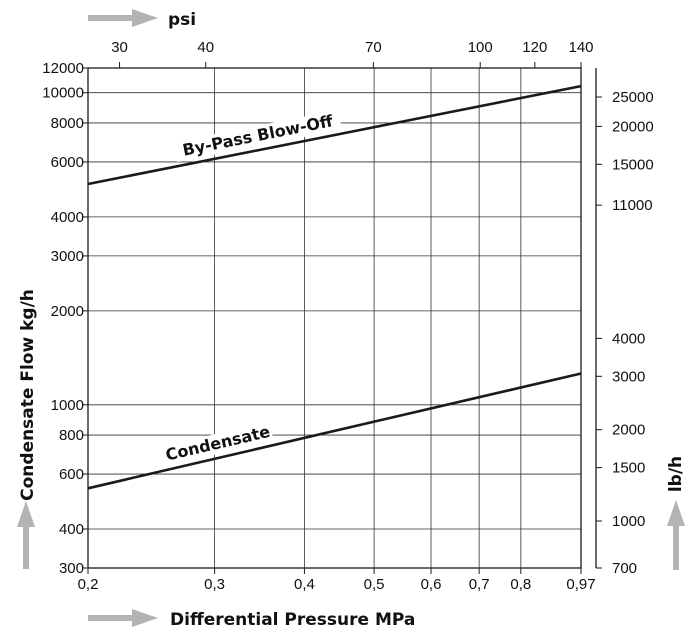 This screenshot has width=700, height=643. Describe the element at coordinates (628, 338) in the screenshot. I see `y-right-tick-label: 4000` at that location.